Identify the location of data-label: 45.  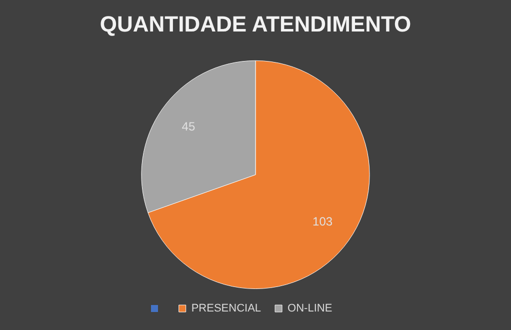
(189, 127).